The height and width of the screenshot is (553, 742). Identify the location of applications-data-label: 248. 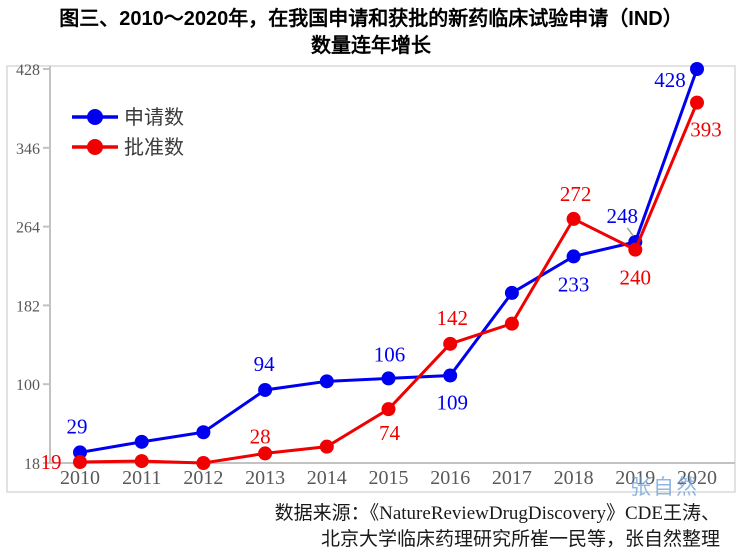
(623, 216).